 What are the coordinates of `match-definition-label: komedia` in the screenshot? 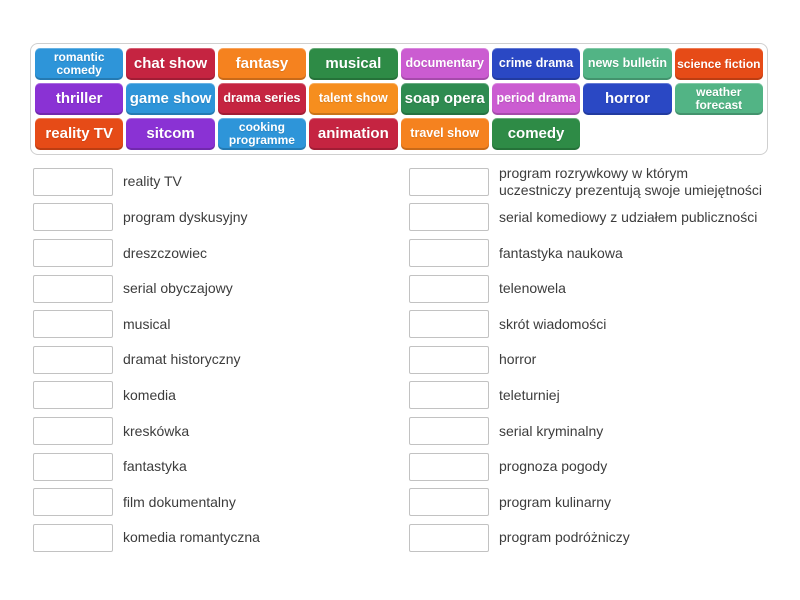 It's located at (149, 394).